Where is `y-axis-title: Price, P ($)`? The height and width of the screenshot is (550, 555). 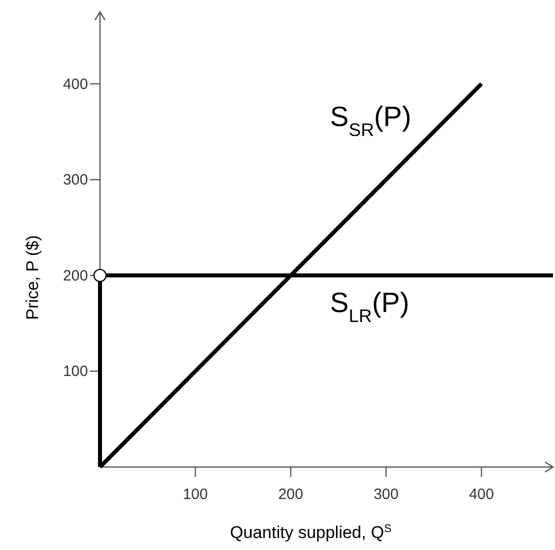
y-axis-title: Price, P ($) is located at coordinates (32, 277).